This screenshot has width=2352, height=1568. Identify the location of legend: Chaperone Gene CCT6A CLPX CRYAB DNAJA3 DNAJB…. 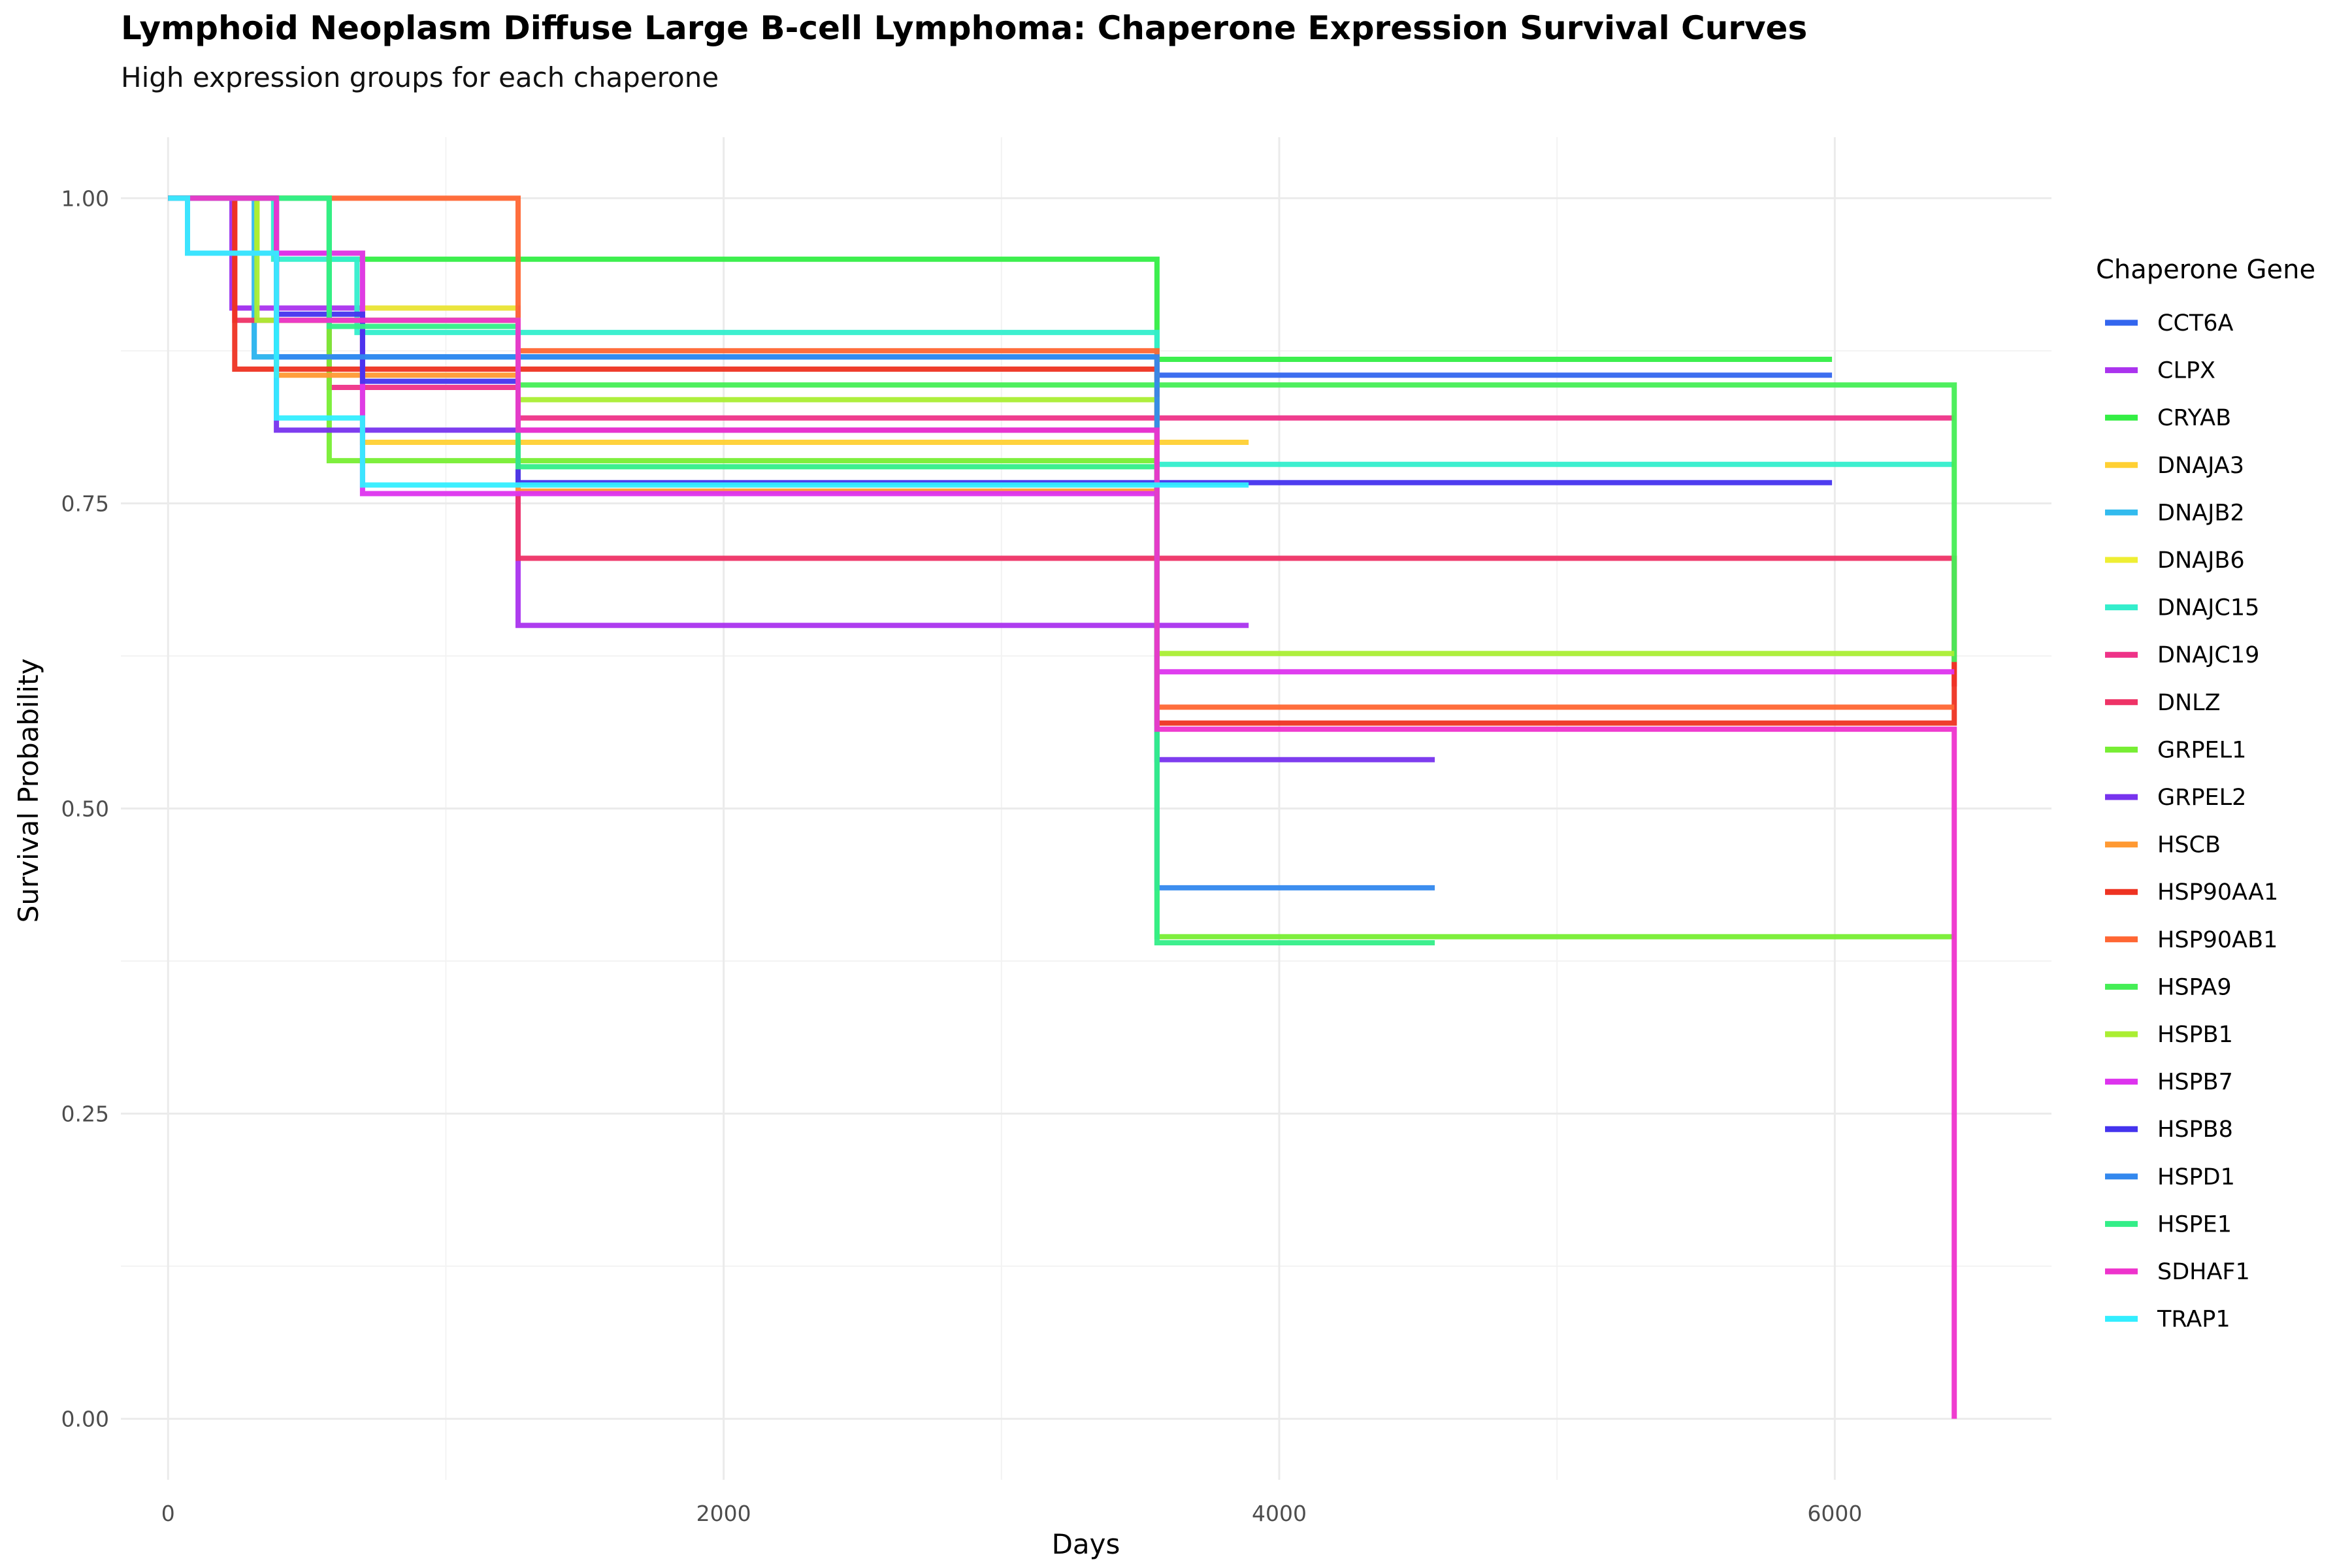
(2205, 794).